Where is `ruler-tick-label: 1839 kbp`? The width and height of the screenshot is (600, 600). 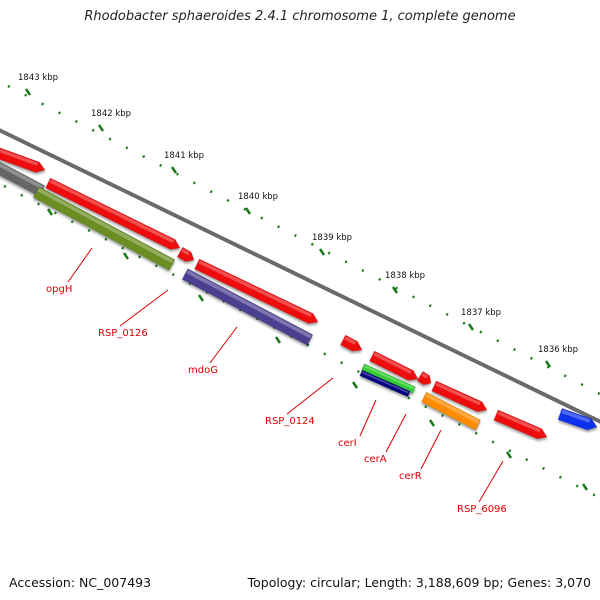 ruler-tick-label: 1839 kbp is located at coordinates (332, 238).